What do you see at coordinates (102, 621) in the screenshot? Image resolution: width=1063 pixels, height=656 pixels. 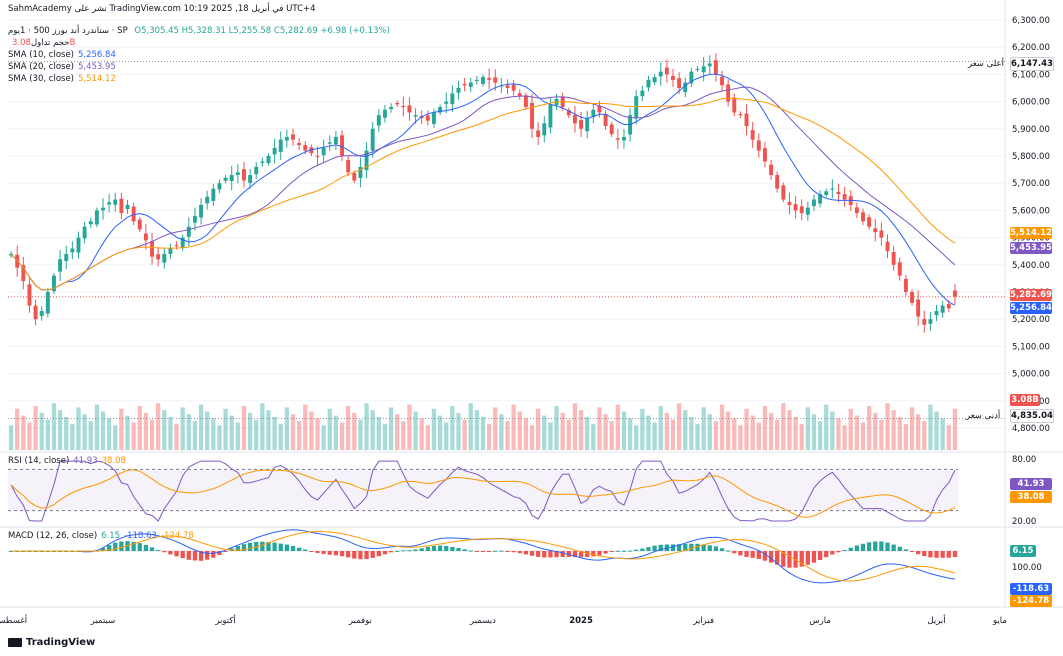 I see `time-tick-label: سبتمبر` at bounding box center [102, 621].